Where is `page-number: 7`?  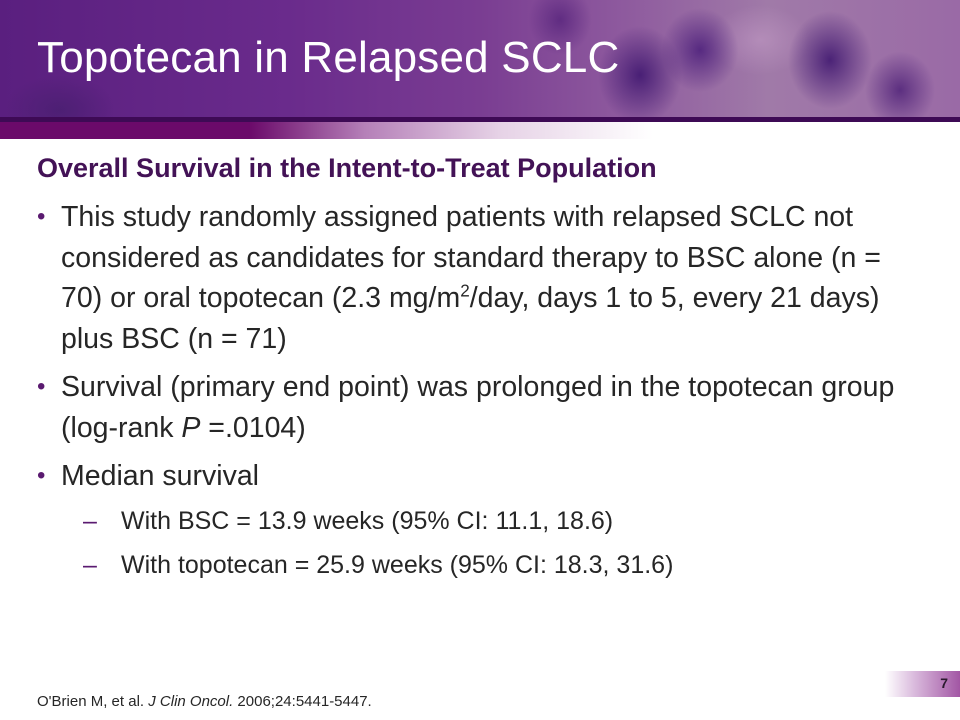 page-number: 7 is located at coordinates (944, 683).